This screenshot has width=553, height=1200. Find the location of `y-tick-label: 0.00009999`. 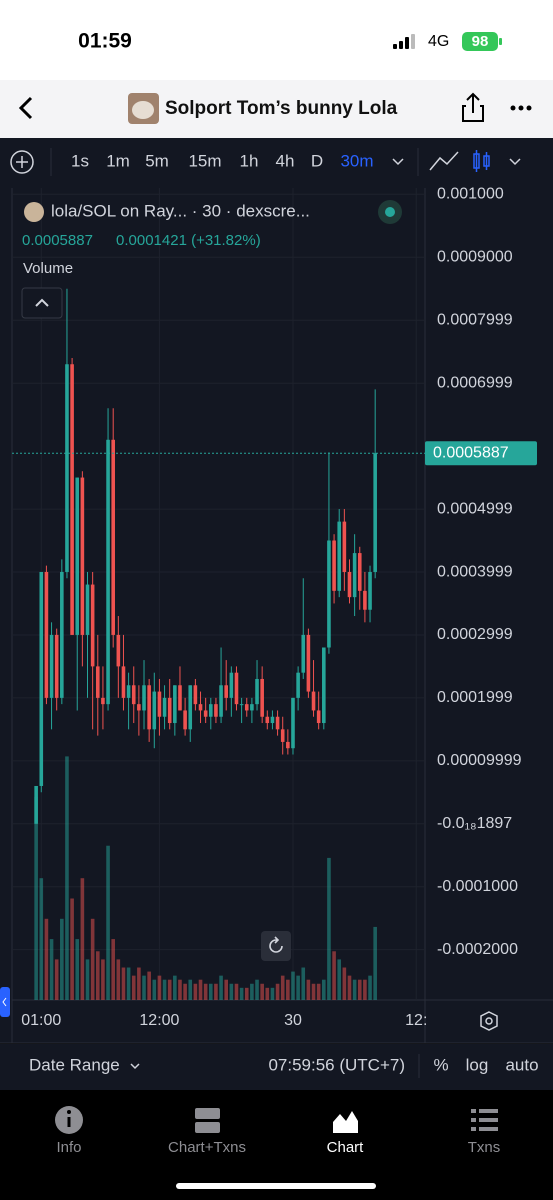

y-tick-label: 0.00009999 is located at coordinates (479, 760).